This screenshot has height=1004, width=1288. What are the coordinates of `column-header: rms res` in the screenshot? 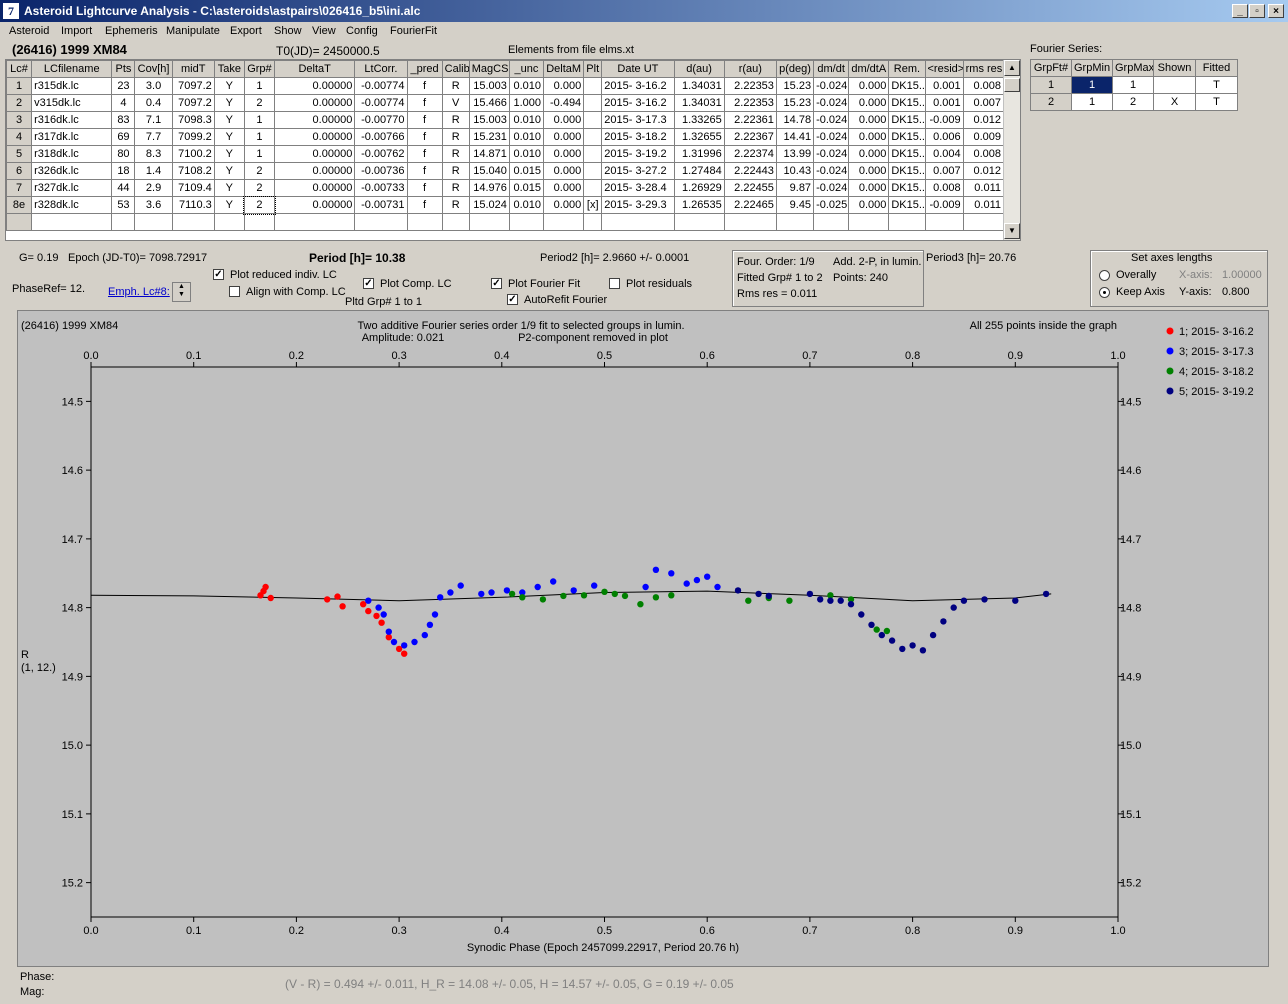 It's located at (983, 69).